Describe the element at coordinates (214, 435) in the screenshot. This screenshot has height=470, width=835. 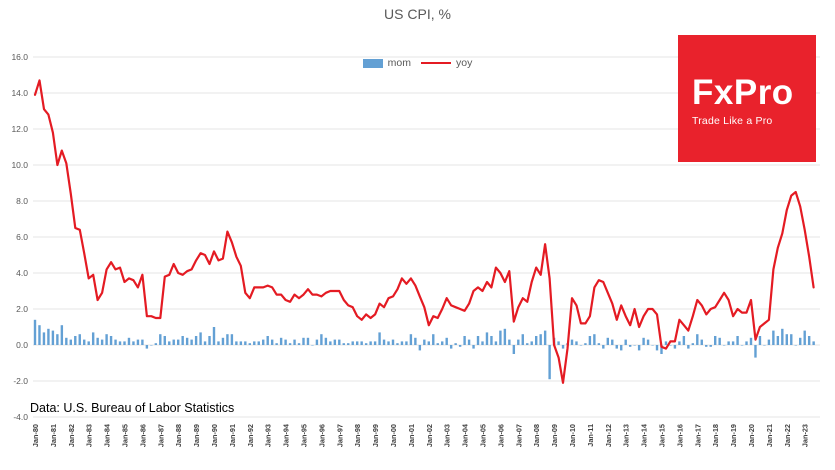
I see `x-axis-tick-label: Jan-90` at that location.